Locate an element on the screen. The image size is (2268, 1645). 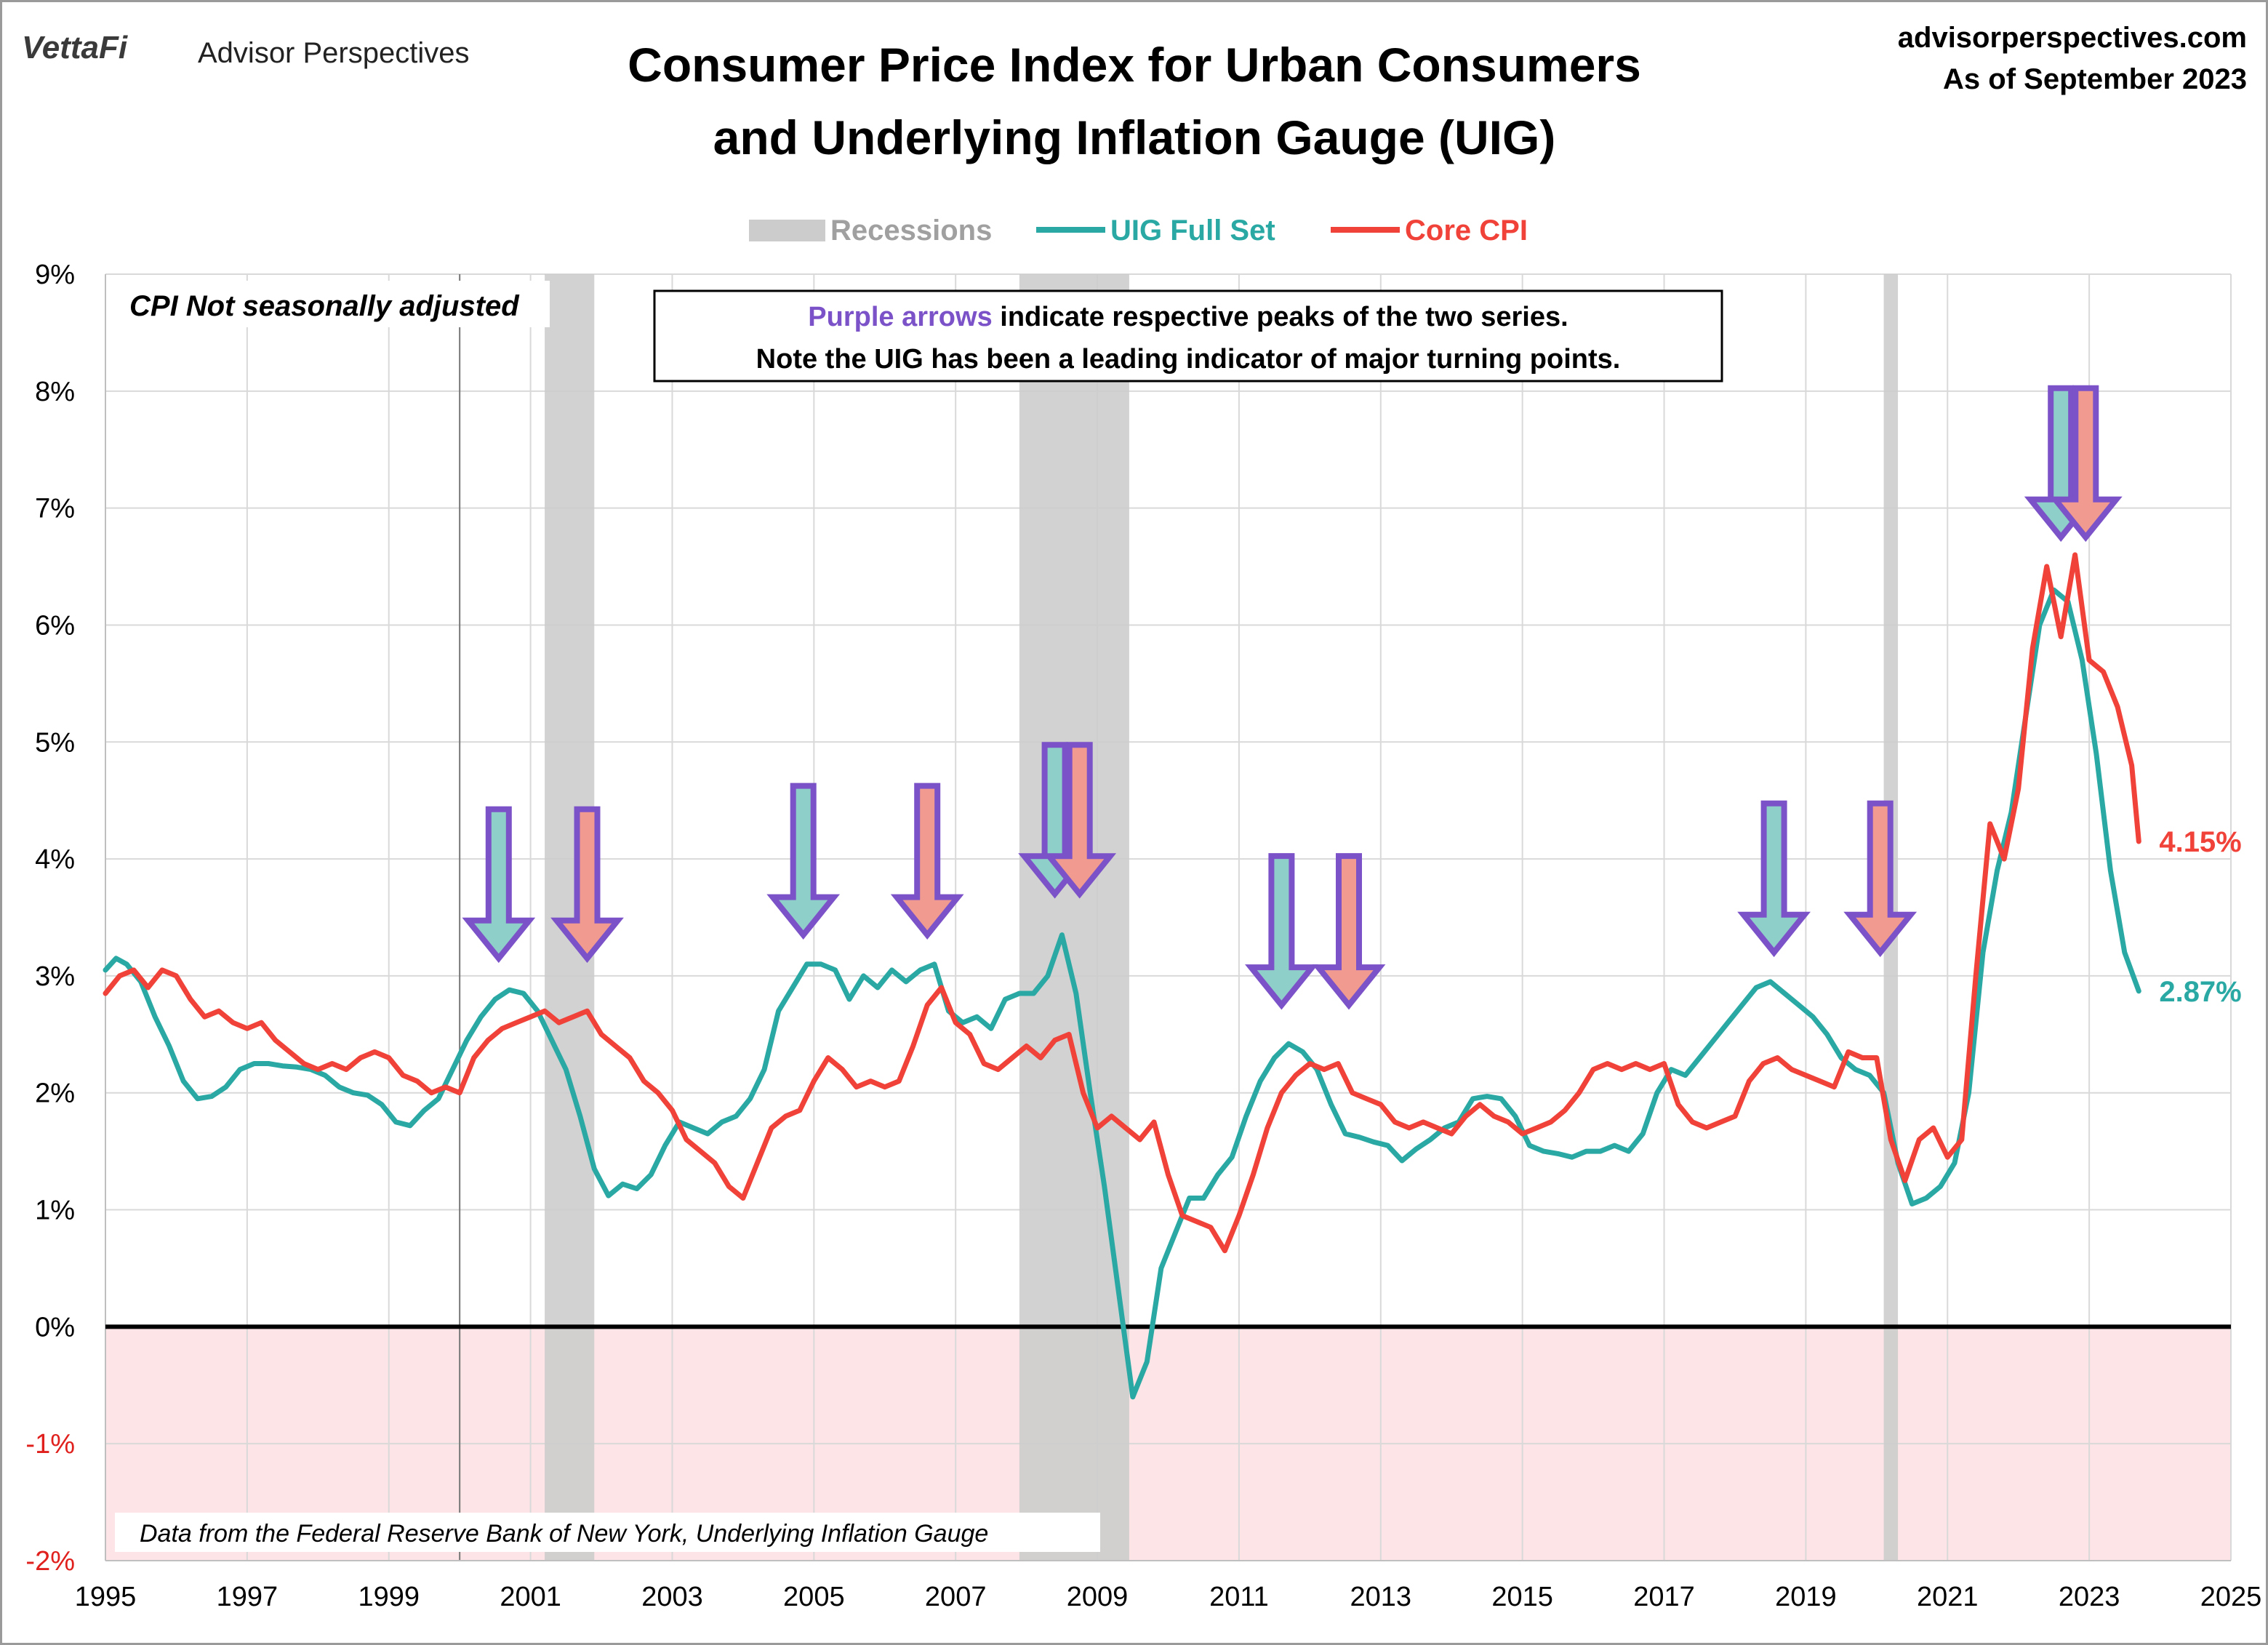
x-tick-label: 2001 is located at coordinates (530, 1597).